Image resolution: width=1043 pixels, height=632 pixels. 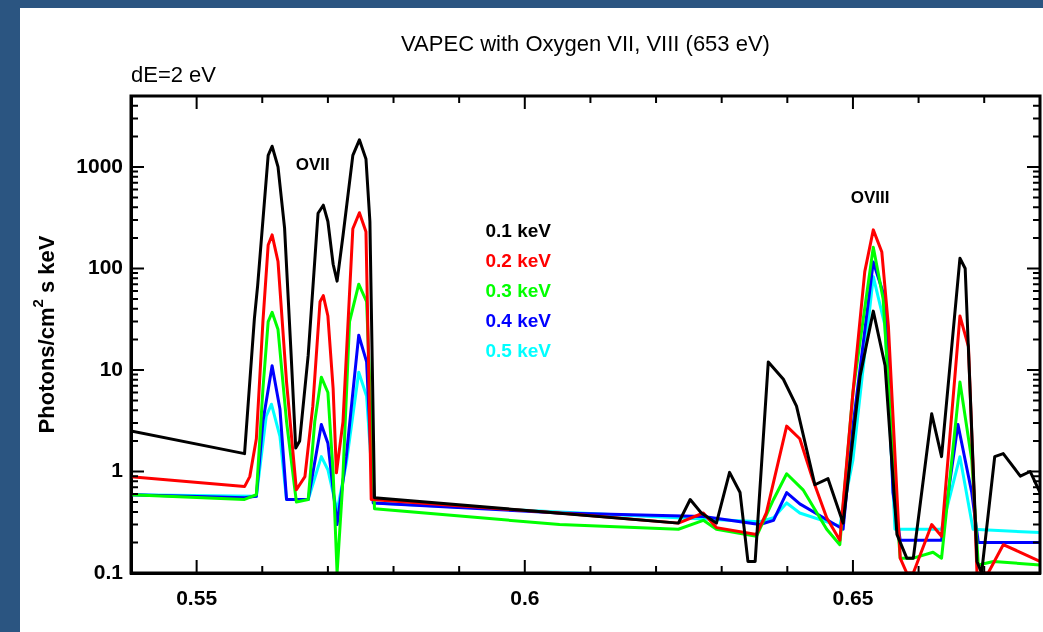 I want to click on y-tick-label: 0.1, so click(x=108, y=571).